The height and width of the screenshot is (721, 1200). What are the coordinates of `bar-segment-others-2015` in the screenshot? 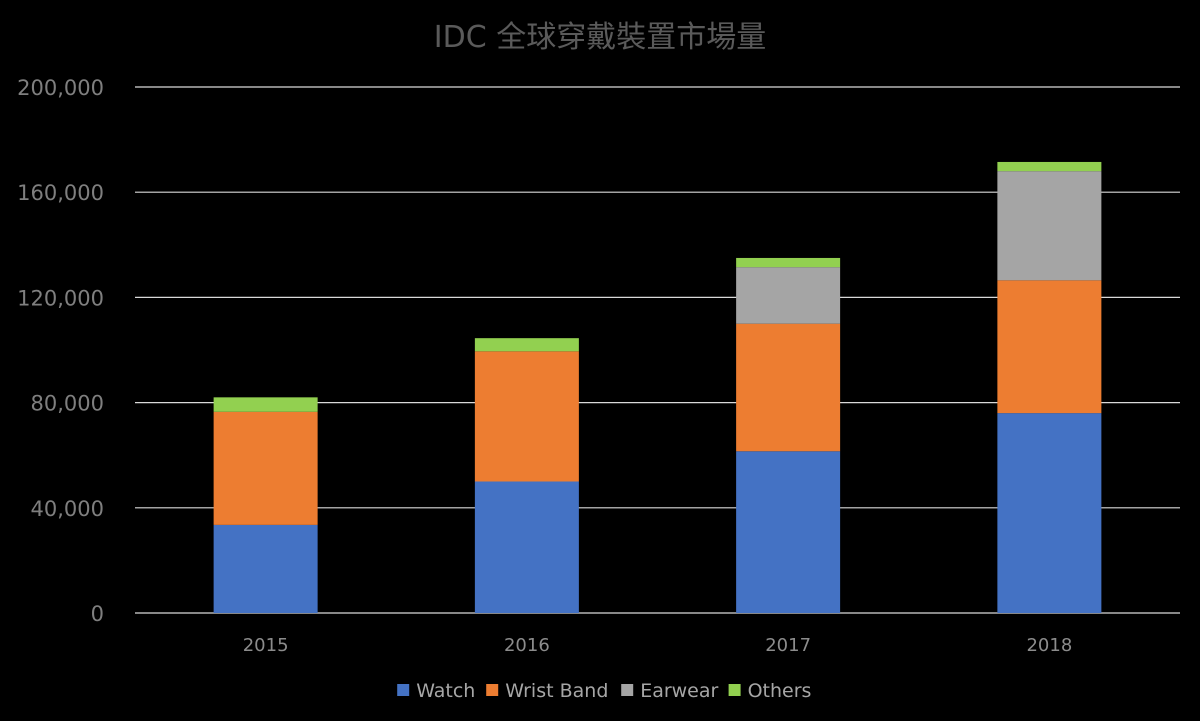 It's located at (265, 404).